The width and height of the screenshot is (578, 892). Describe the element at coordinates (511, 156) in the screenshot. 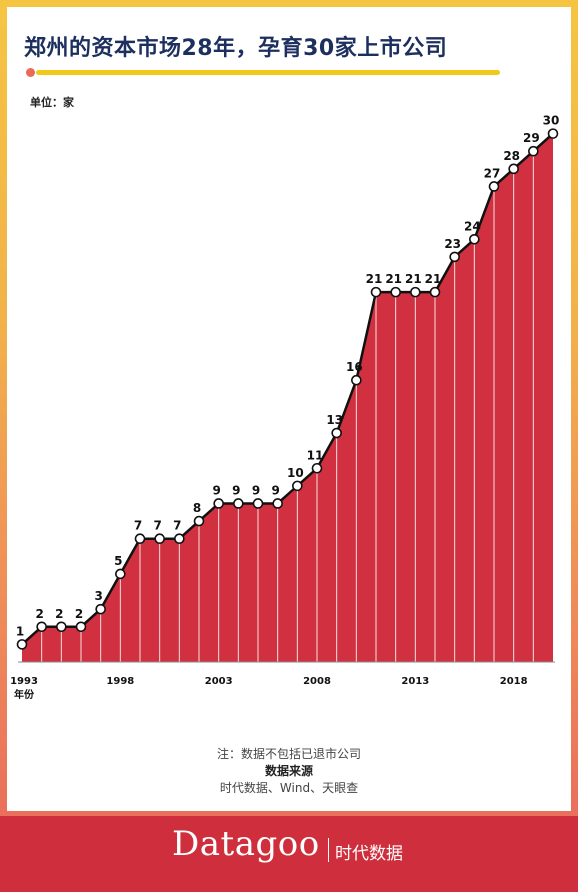

I see `data-label-2018: 28` at that location.